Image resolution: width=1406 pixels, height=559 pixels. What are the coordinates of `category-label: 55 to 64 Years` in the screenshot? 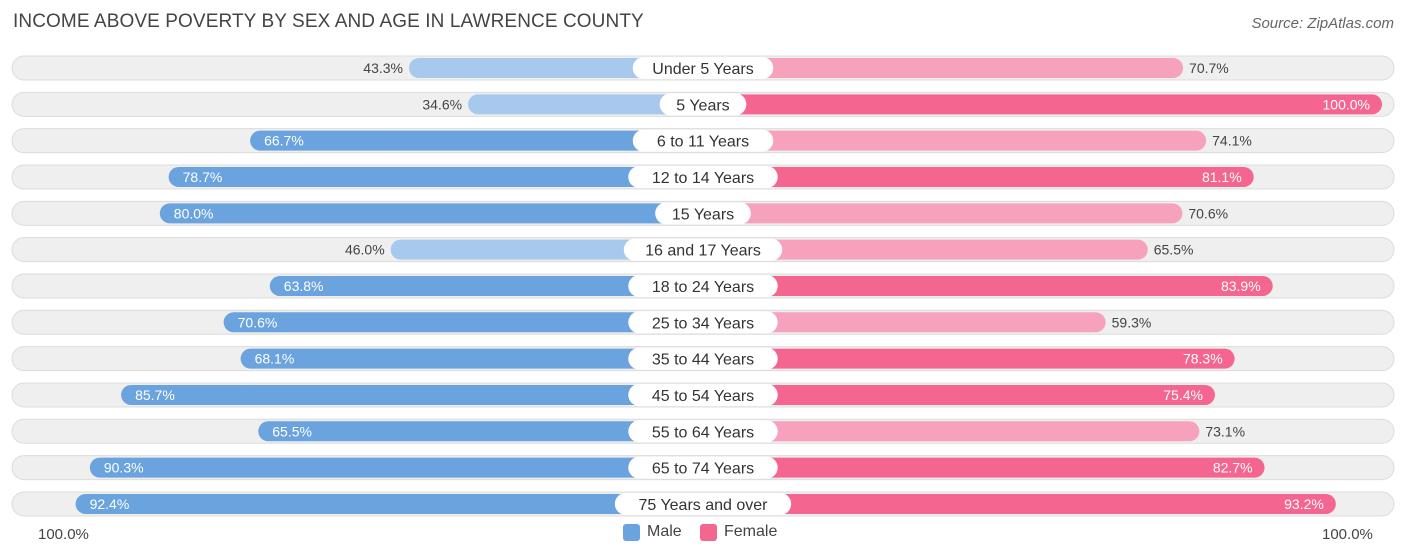 It's located at (703, 432).